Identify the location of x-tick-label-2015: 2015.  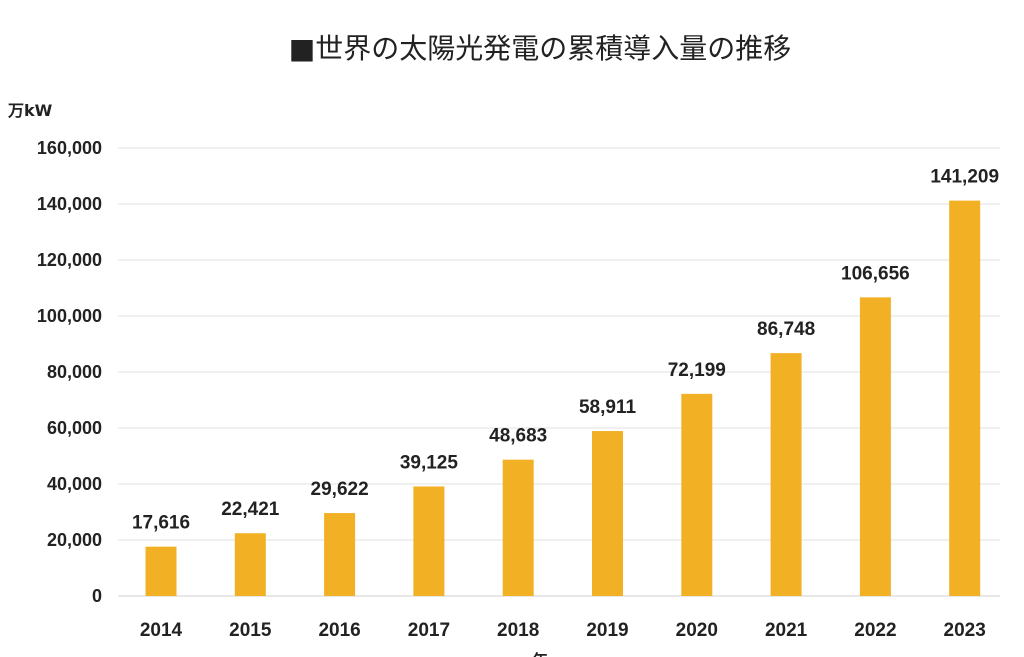
(250, 630).